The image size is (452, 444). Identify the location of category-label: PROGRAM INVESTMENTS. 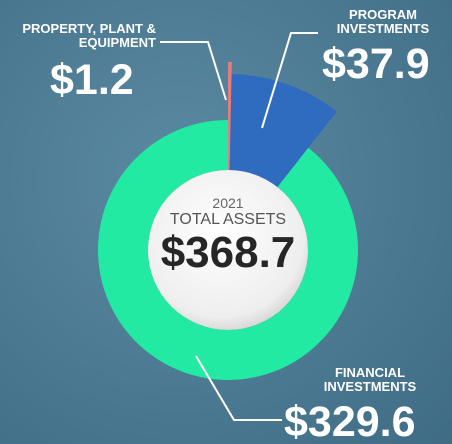
(383, 21).